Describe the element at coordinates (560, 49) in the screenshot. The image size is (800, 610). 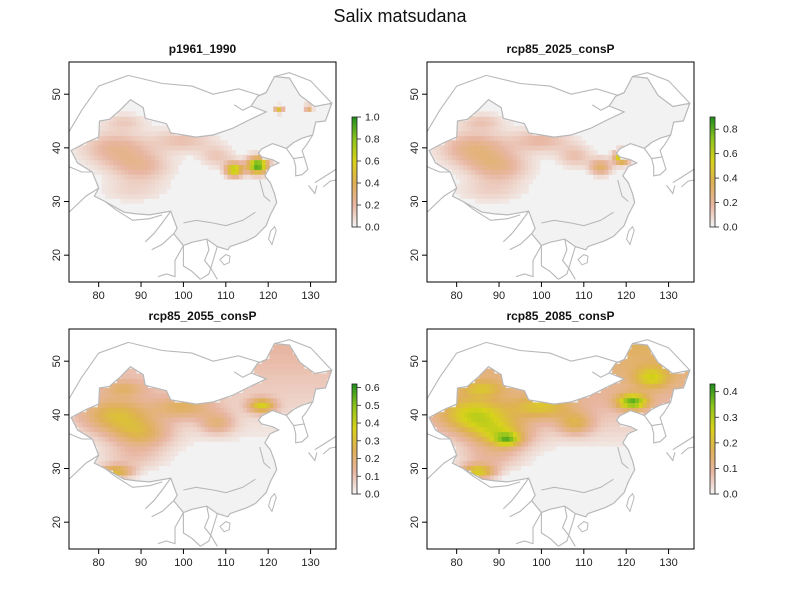
I see `panel-title: rcp85_2025_consP` at that location.